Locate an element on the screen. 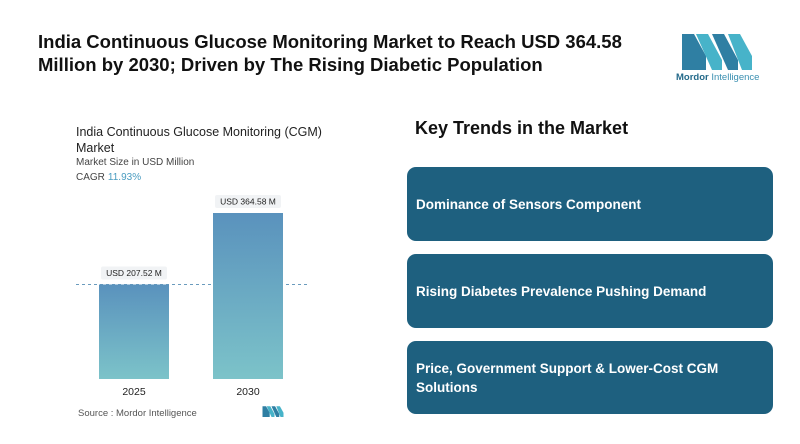 Image resolution: width=800 pixels, height=444 pixels. mordor-logo-icon is located at coordinates (717, 52).